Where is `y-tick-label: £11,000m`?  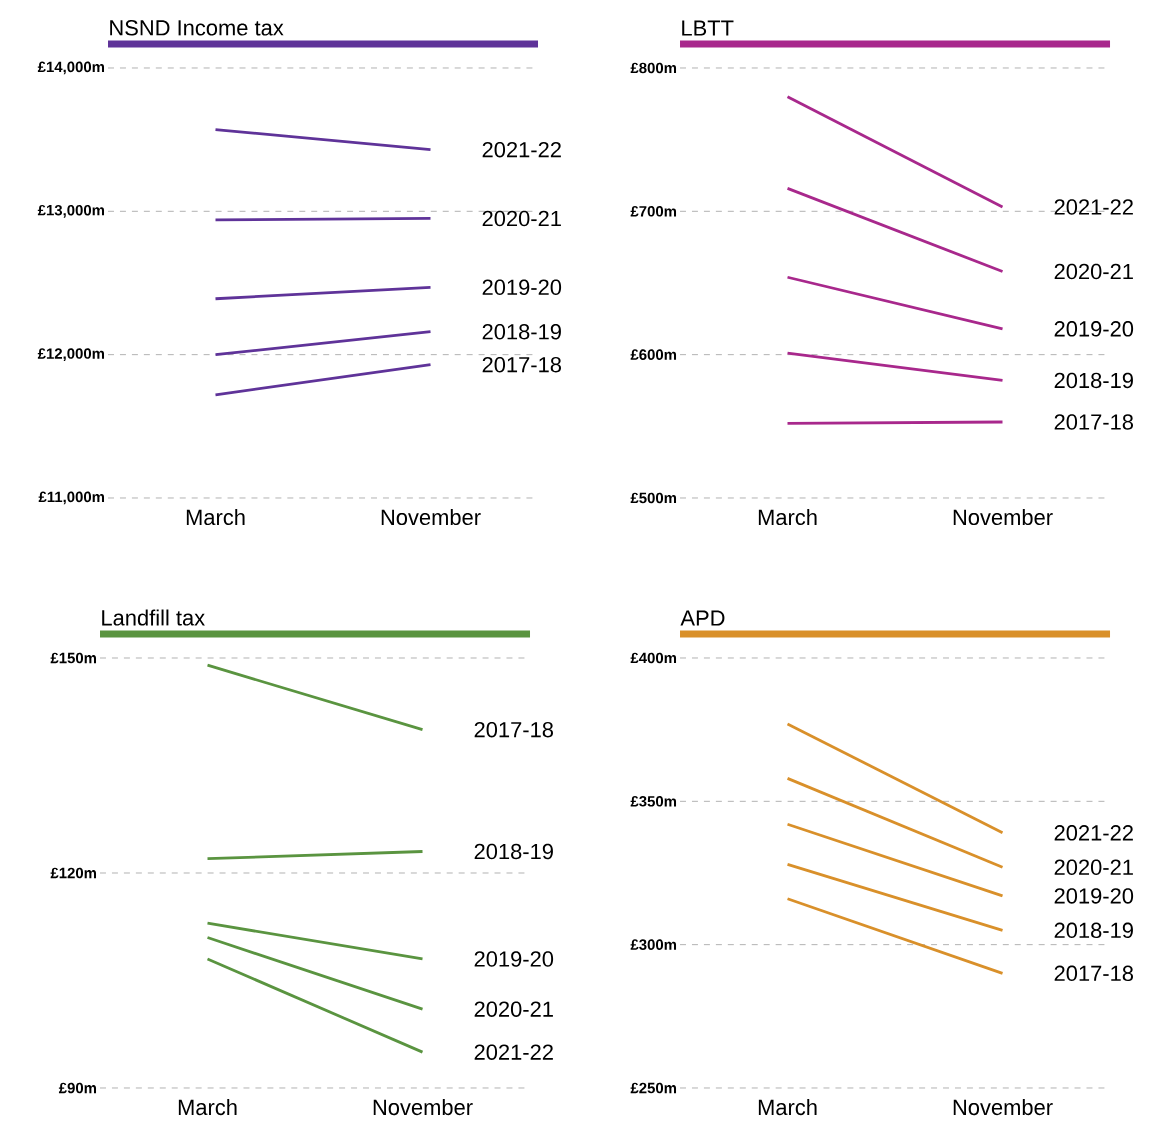
y-tick-label: £11,000m is located at coordinates (71, 498).